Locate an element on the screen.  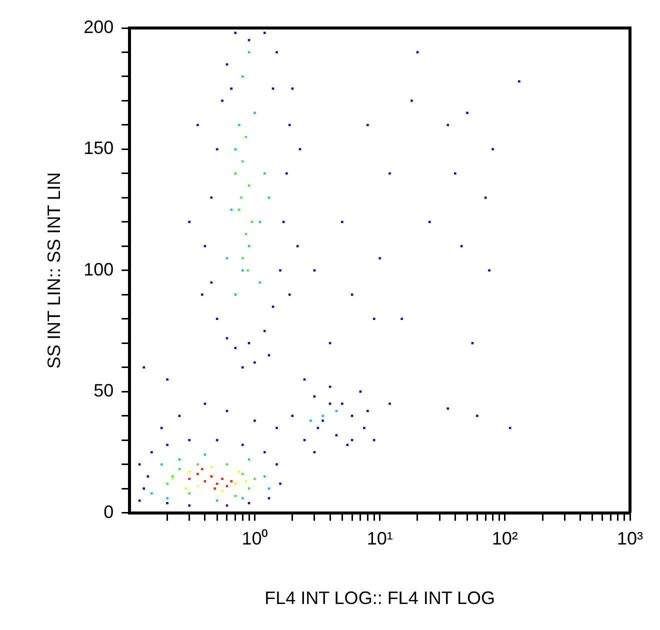
y-tick-label: 50 is located at coordinates (104, 390).